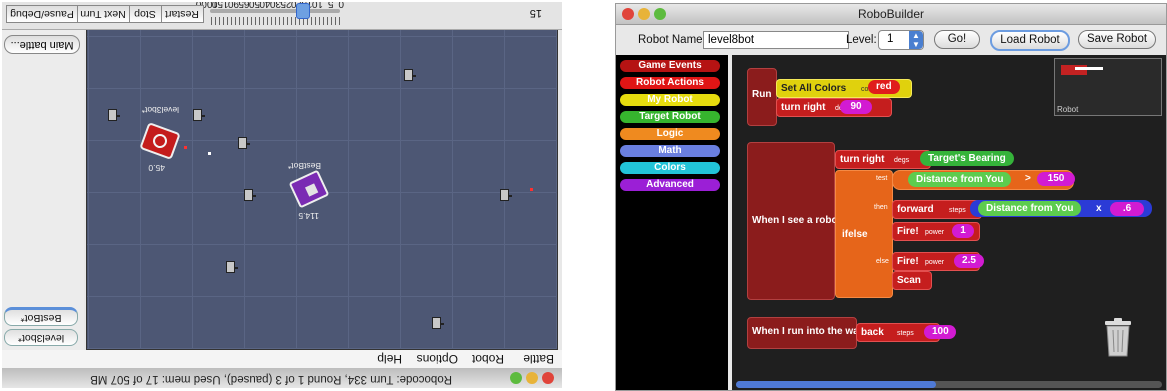 This screenshot has width=1167, height=391. Describe the element at coordinates (862, 159) in the screenshot. I see `turn-right-label: turn right` at that location.